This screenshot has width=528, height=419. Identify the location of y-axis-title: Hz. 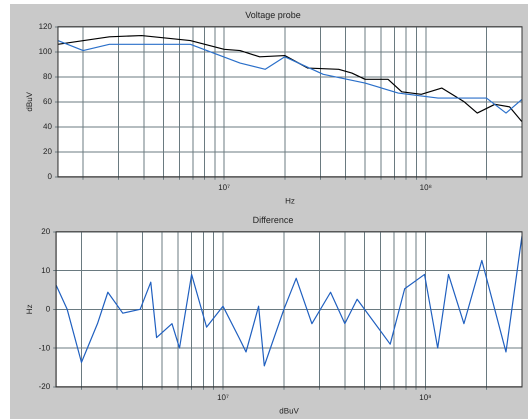
(29, 309).